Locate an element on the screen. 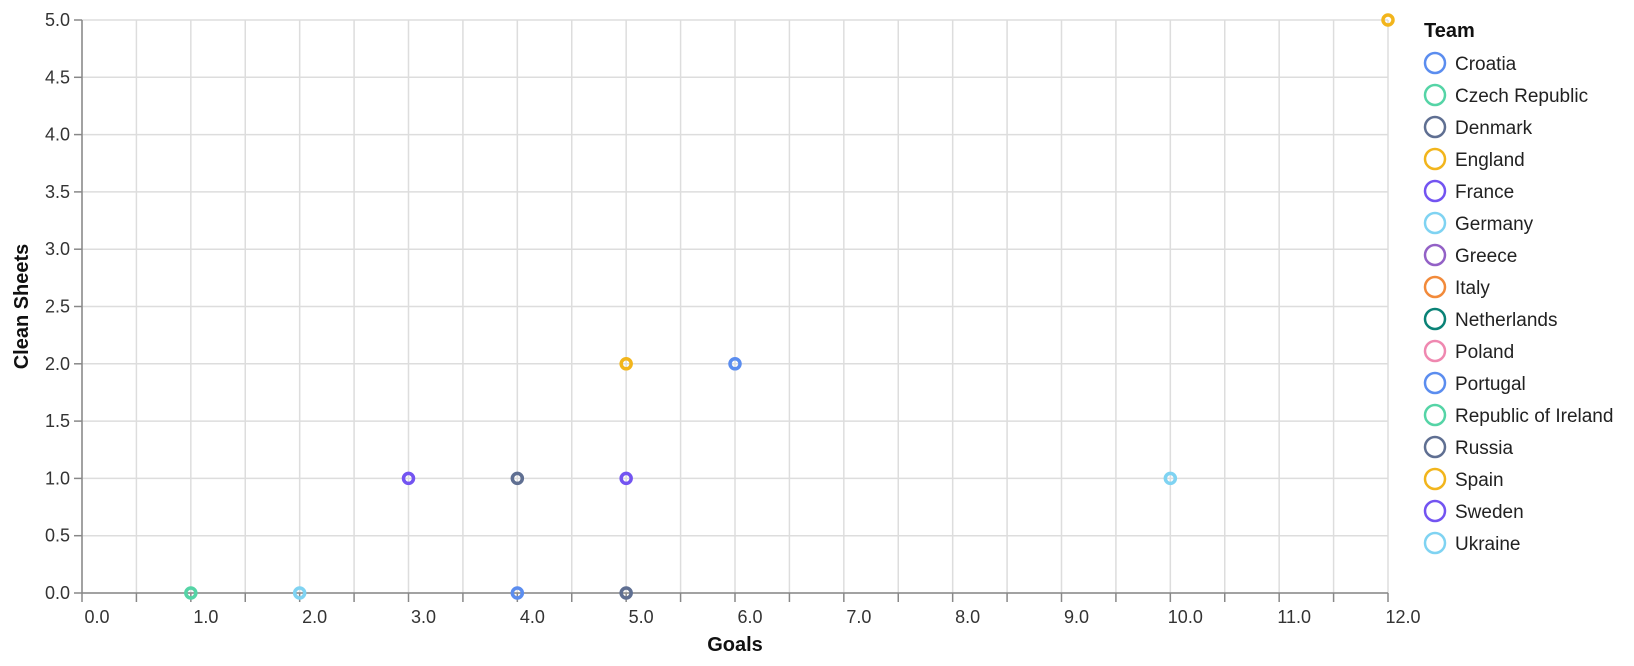 The height and width of the screenshot is (666, 1634). x-tick-label: 7.0 is located at coordinates (858, 617).